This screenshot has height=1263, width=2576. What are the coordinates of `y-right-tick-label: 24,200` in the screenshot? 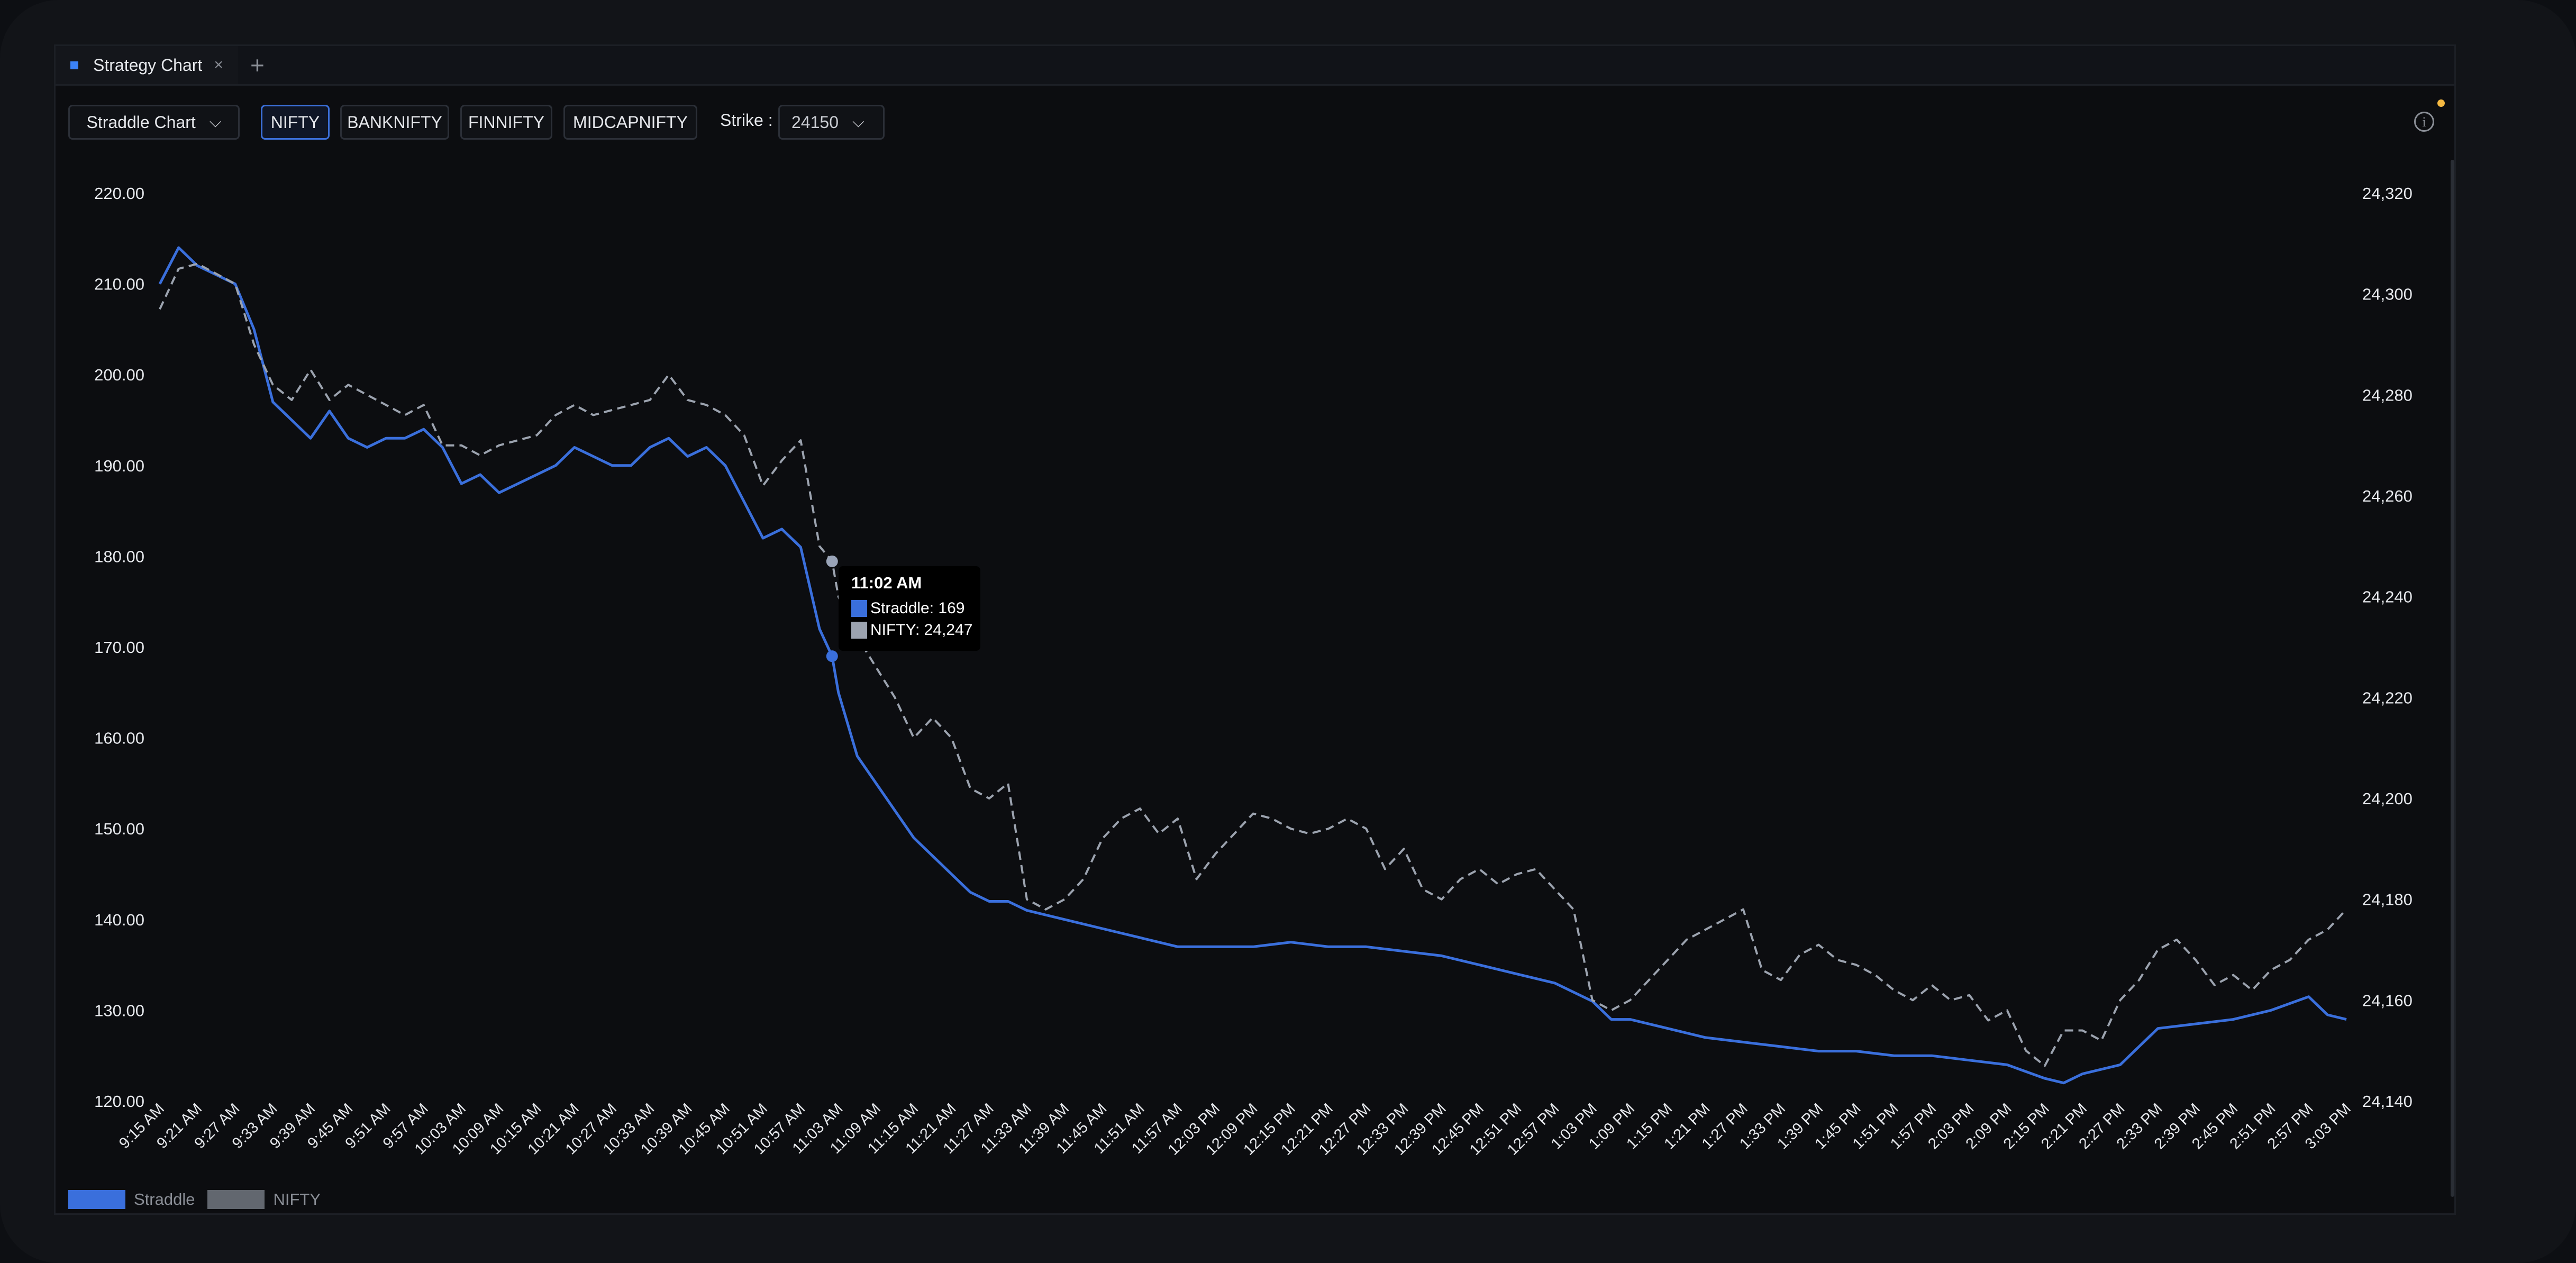 It's located at (2387, 798).